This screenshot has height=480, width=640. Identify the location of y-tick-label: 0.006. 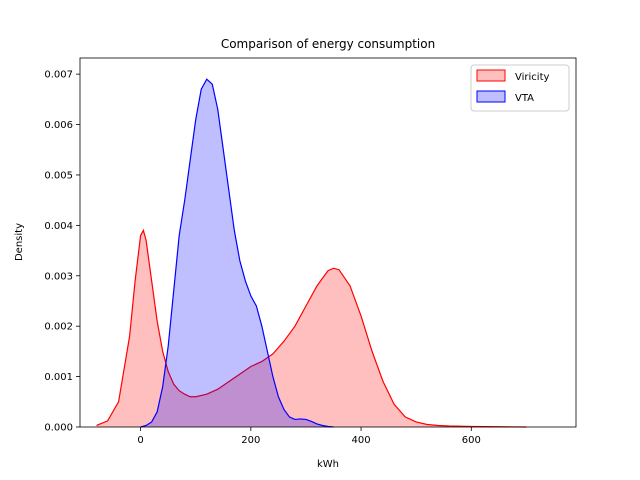
(58, 125).